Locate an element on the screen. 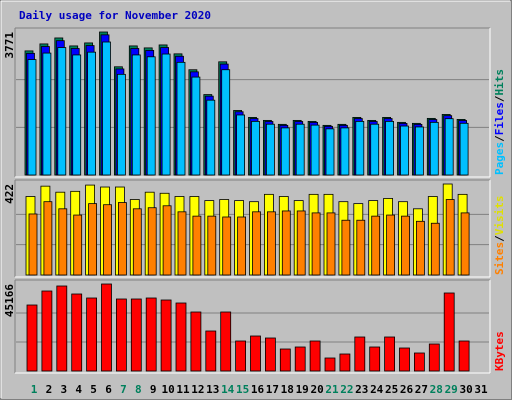  x-tick-label: 18 is located at coordinates (287, 389).